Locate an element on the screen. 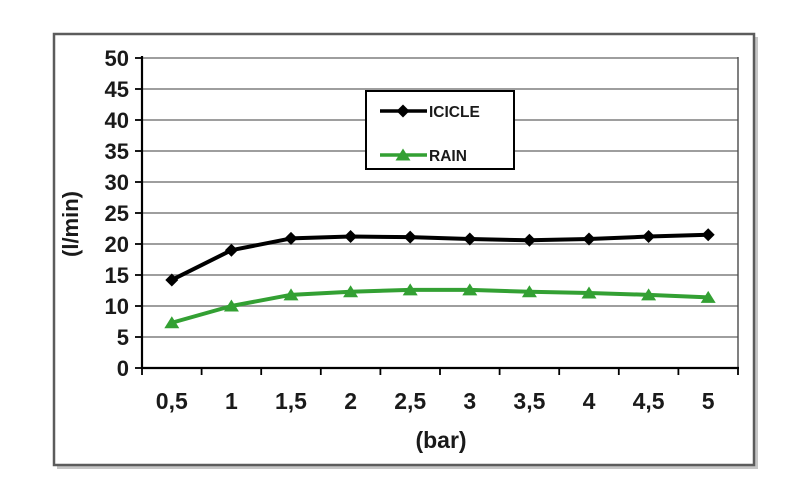  x-tick-label-8: 4,5 is located at coordinates (649, 401).